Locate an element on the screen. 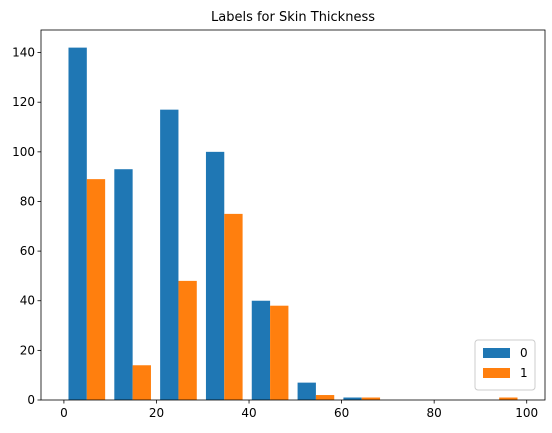  x-tick-label: 60 is located at coordinates (341, 413).